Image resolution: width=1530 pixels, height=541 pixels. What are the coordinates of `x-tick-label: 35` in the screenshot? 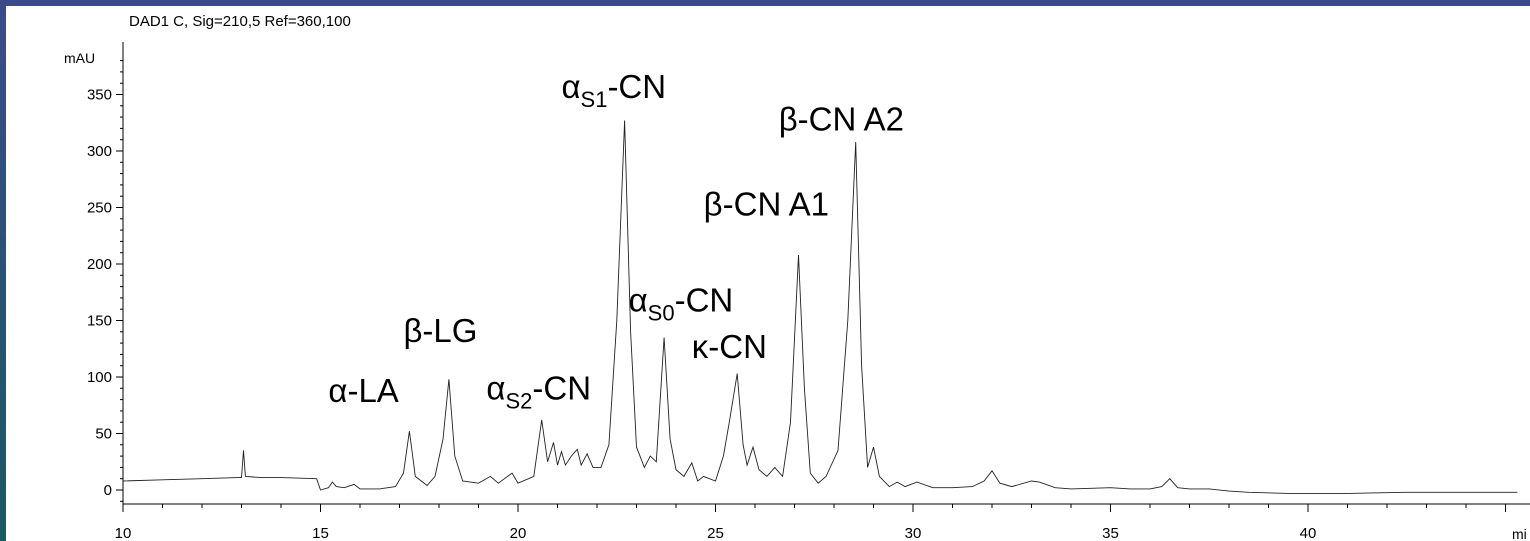 It's located at (1110, 533).